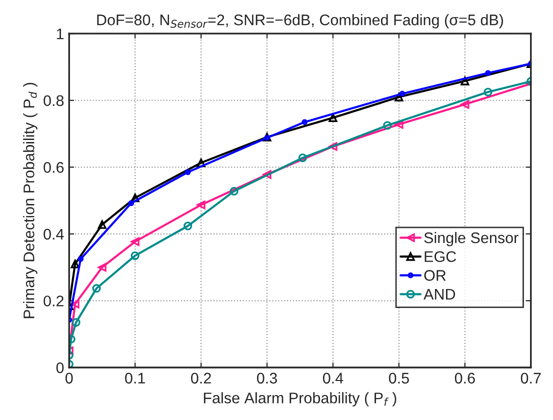 This screenshot has width=553, height=420. I want to click on x-tick-label: 0.4, so click(333, 378).